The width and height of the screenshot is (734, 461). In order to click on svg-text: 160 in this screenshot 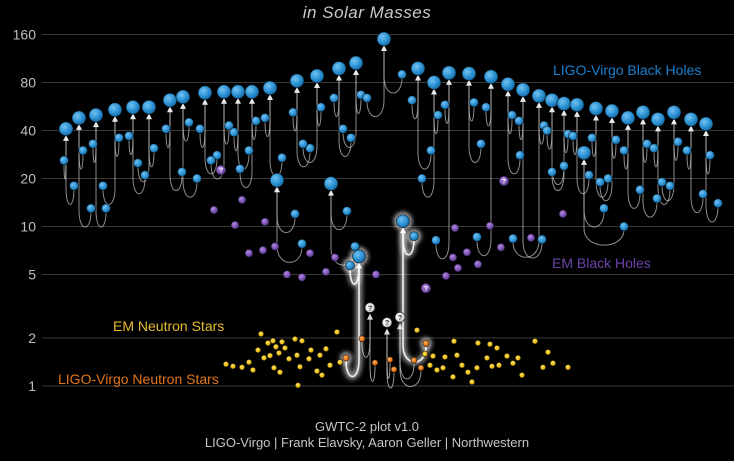, I will do `click(25, 35)`.